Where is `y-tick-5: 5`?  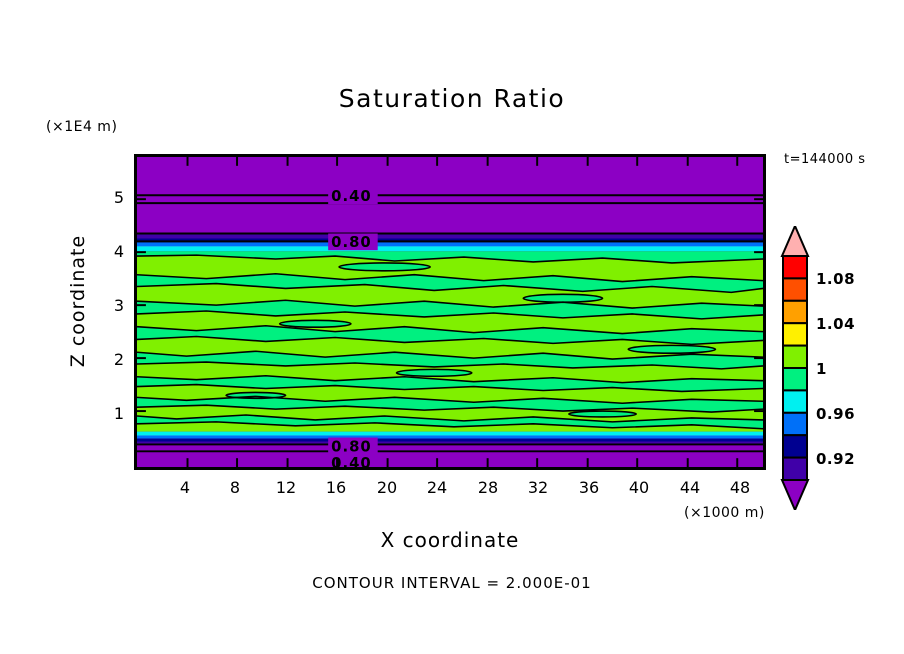 y-tick-5: 5 is located at coordinates (118, 197).